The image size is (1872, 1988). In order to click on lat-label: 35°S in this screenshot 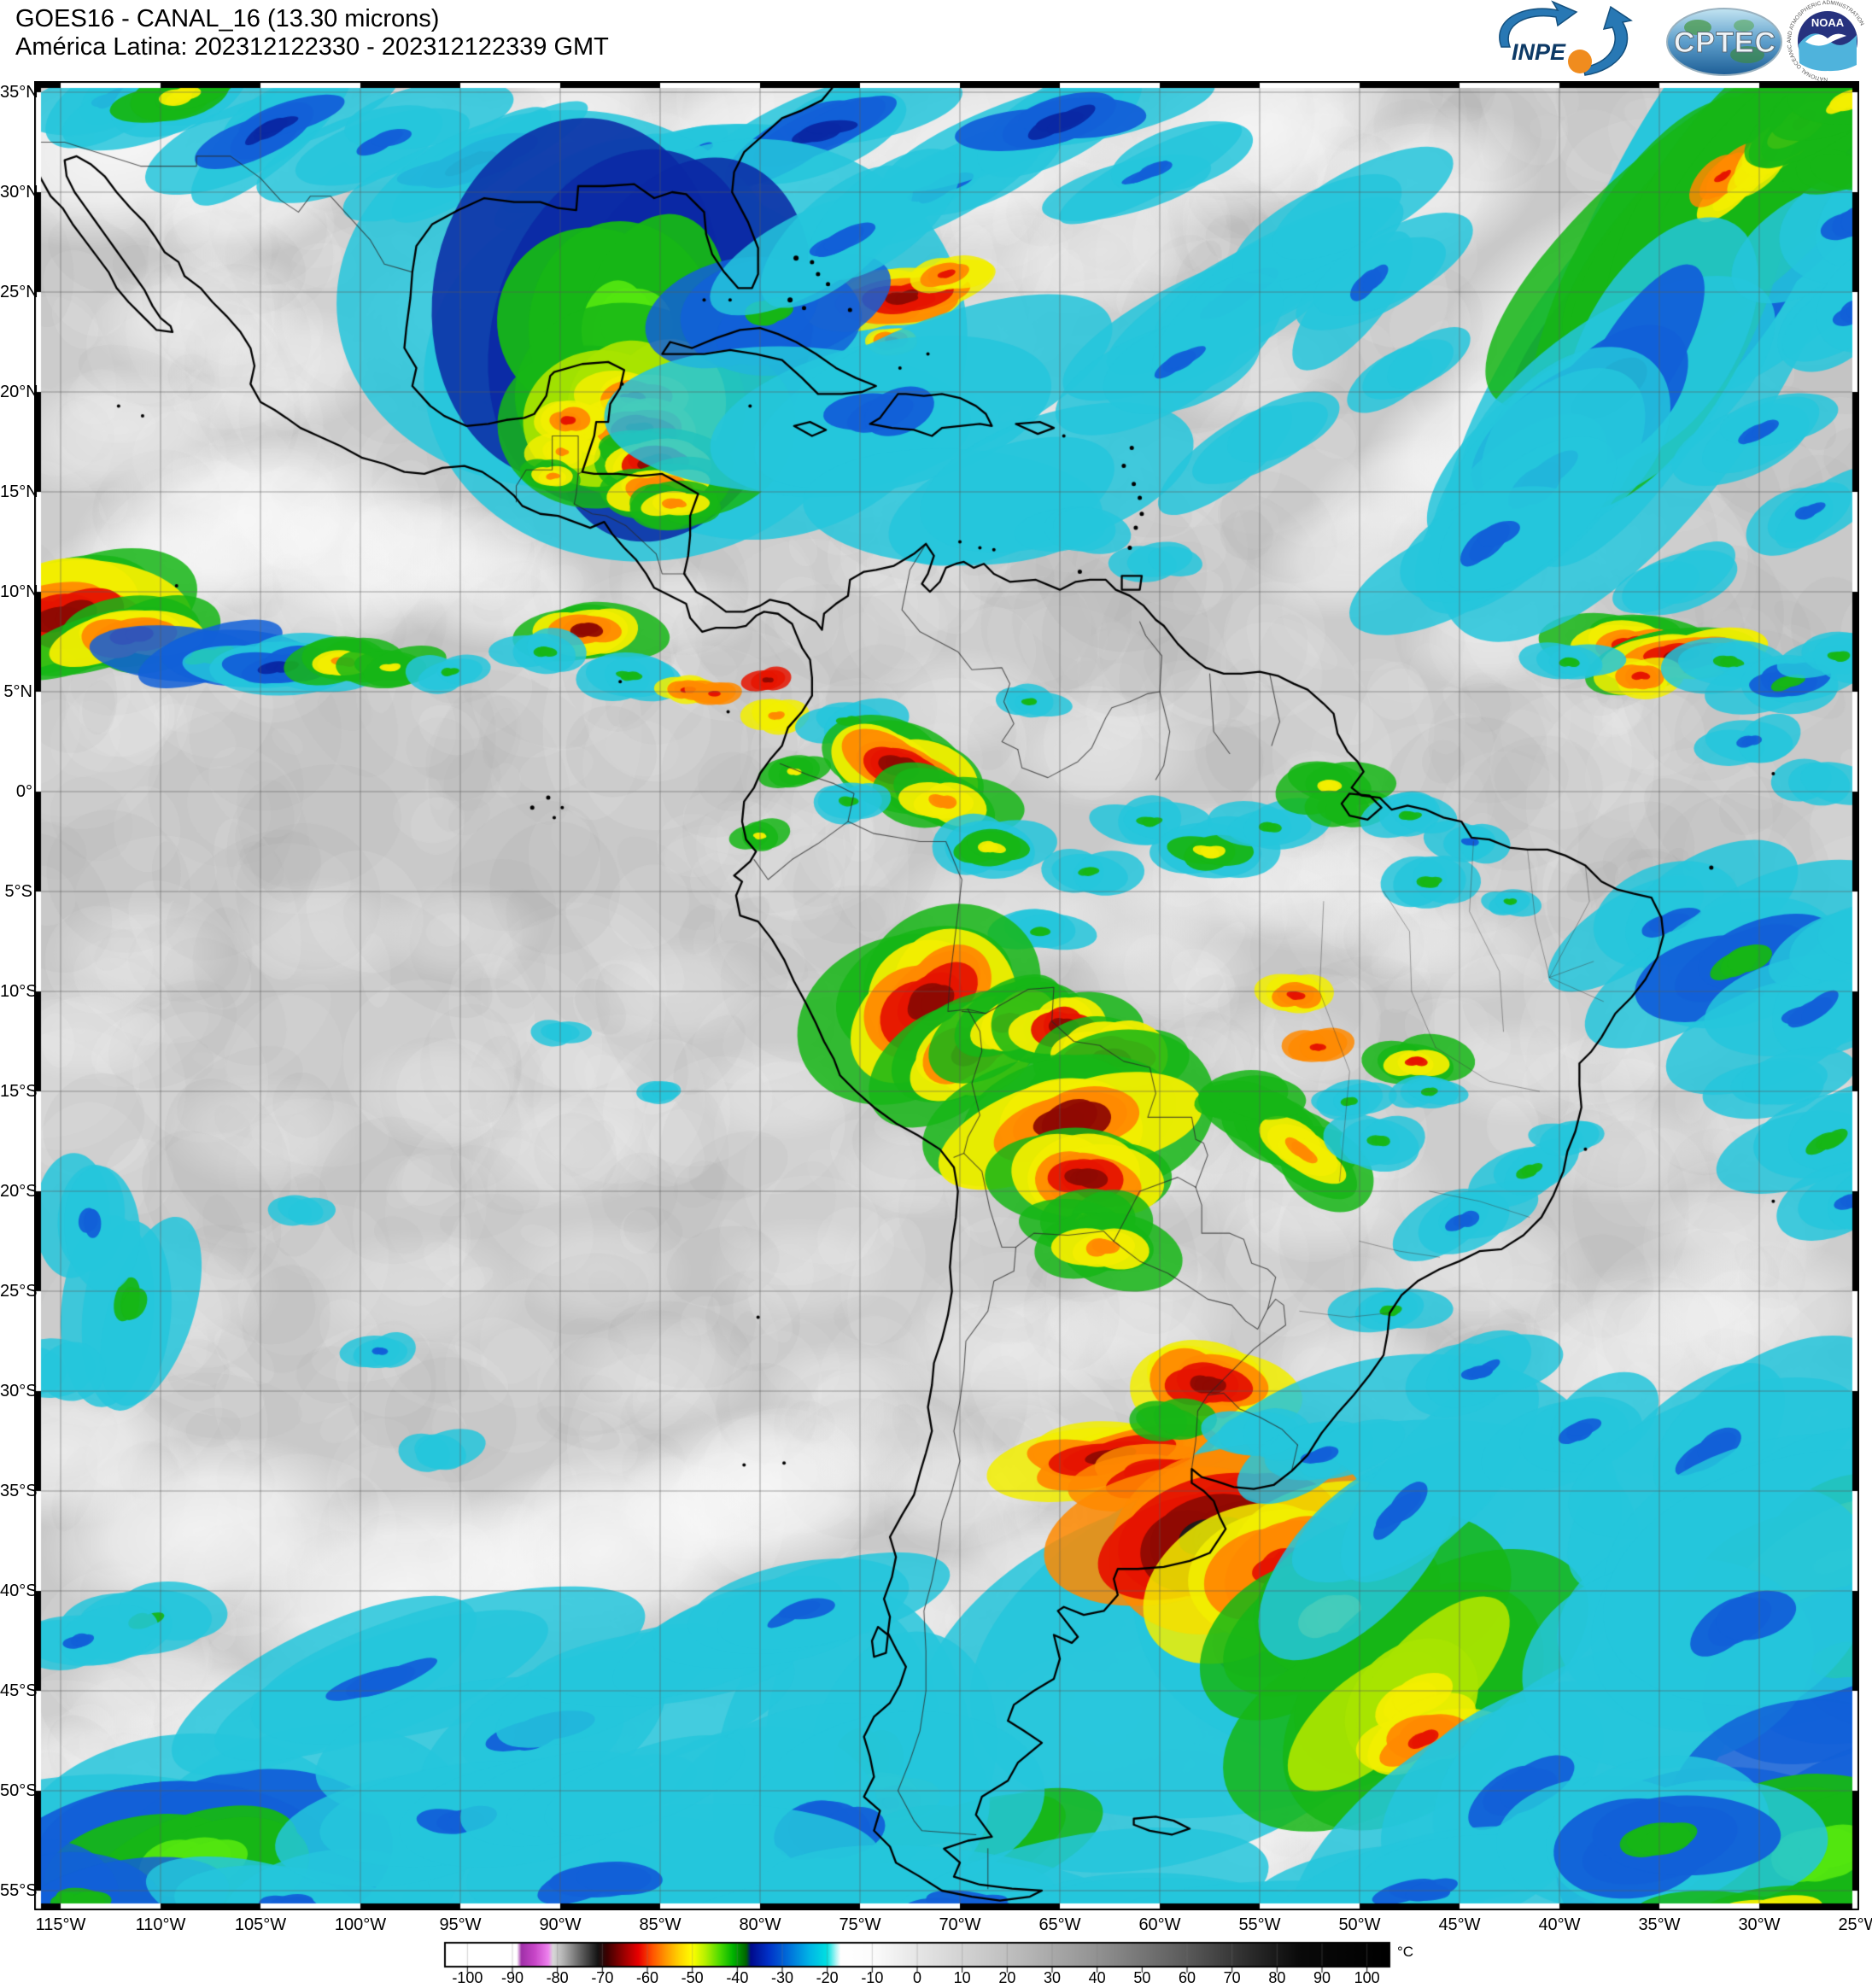, I will do `click(19, 1491)`.